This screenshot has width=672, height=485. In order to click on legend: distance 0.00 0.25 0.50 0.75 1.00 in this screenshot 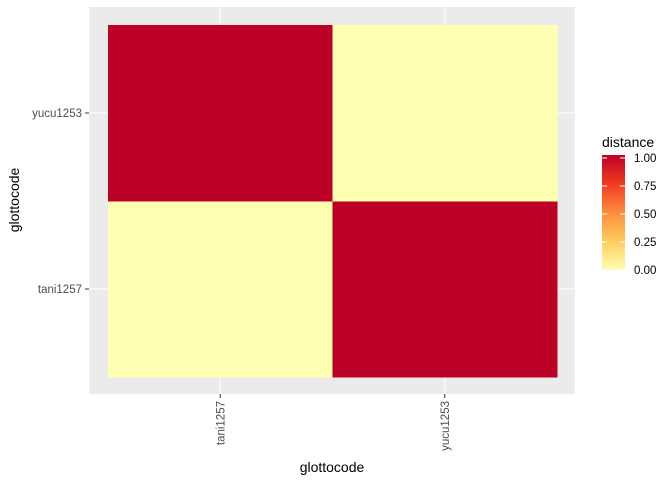, I will do `click(629, 205)`.